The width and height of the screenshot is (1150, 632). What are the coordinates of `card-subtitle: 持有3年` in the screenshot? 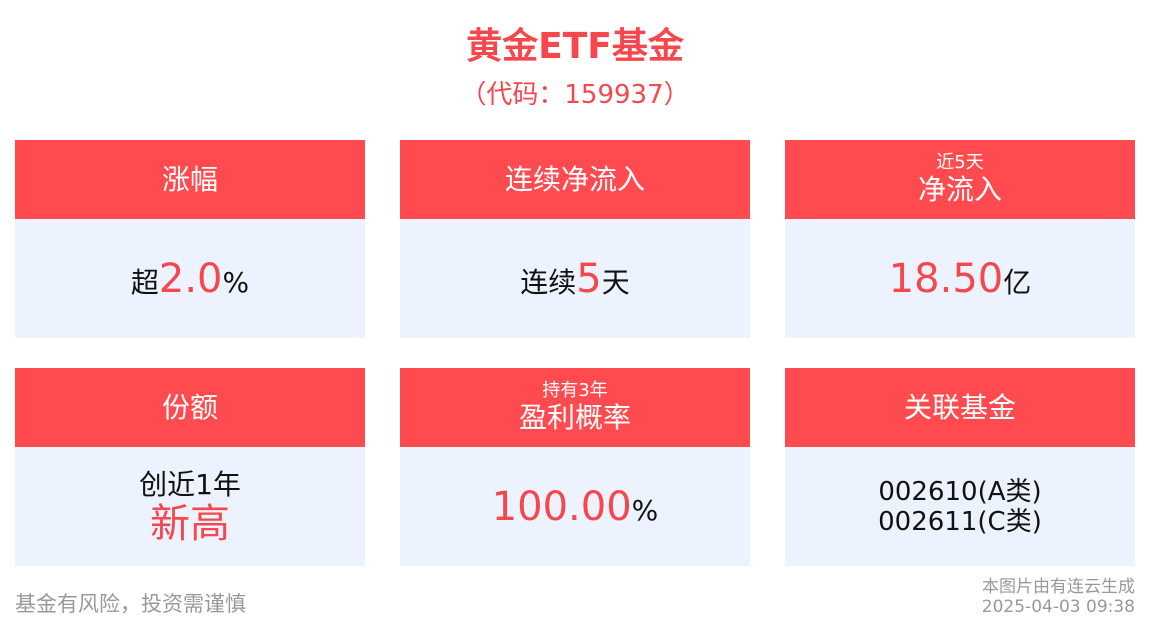 It's located at (575, 390).